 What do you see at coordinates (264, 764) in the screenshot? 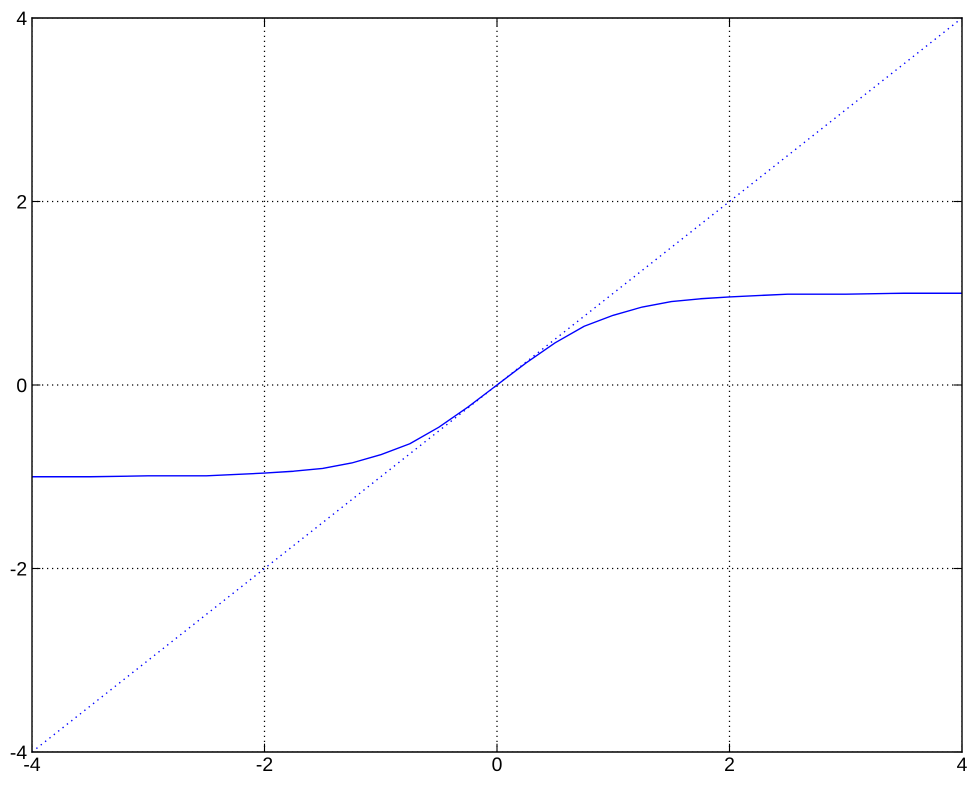
I see `x-tick-label: -2` at bounding box center [264, 764].